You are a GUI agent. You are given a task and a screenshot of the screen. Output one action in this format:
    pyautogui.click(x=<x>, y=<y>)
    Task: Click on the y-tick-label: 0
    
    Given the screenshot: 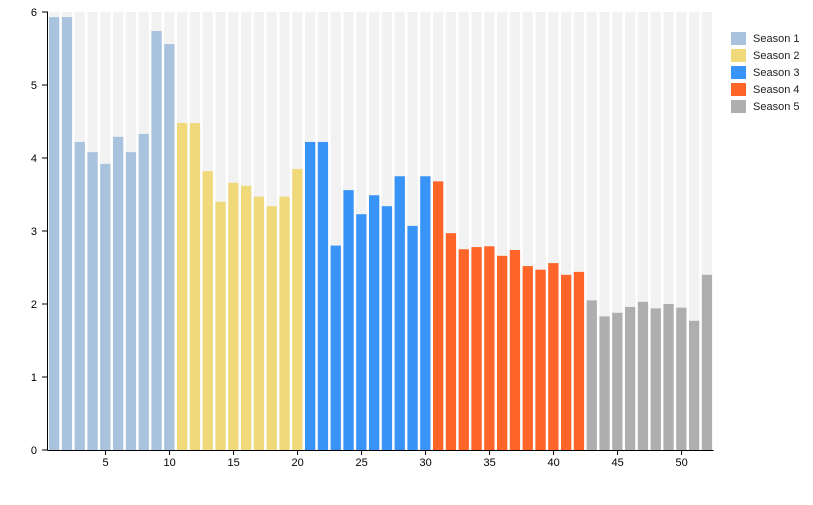 What is the action you would take?
    pyautogui.click(x=34, y=451)
    